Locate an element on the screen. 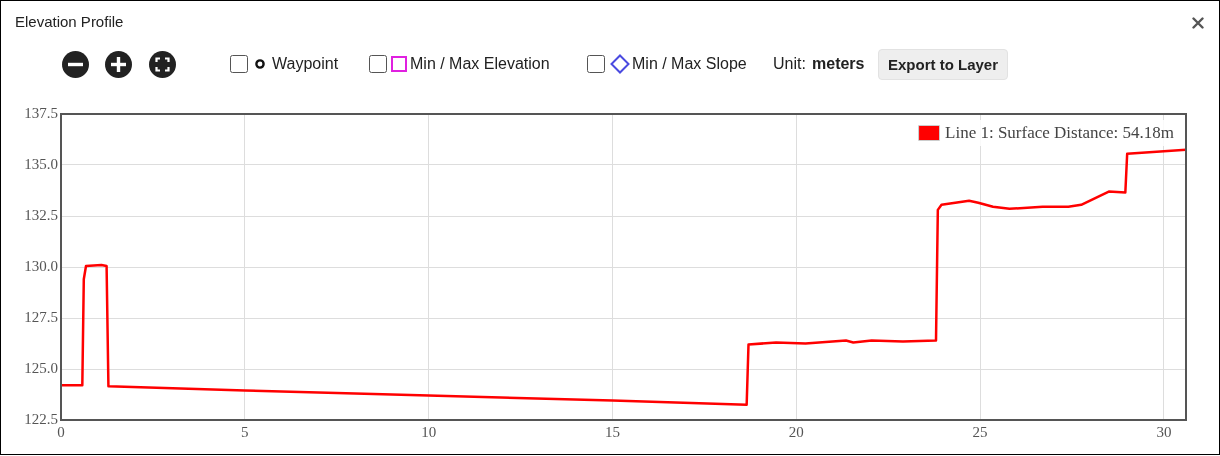 This screenshot has height=456, width=1220. x-tick-label: 30 is located at coordinates (1164, 431).